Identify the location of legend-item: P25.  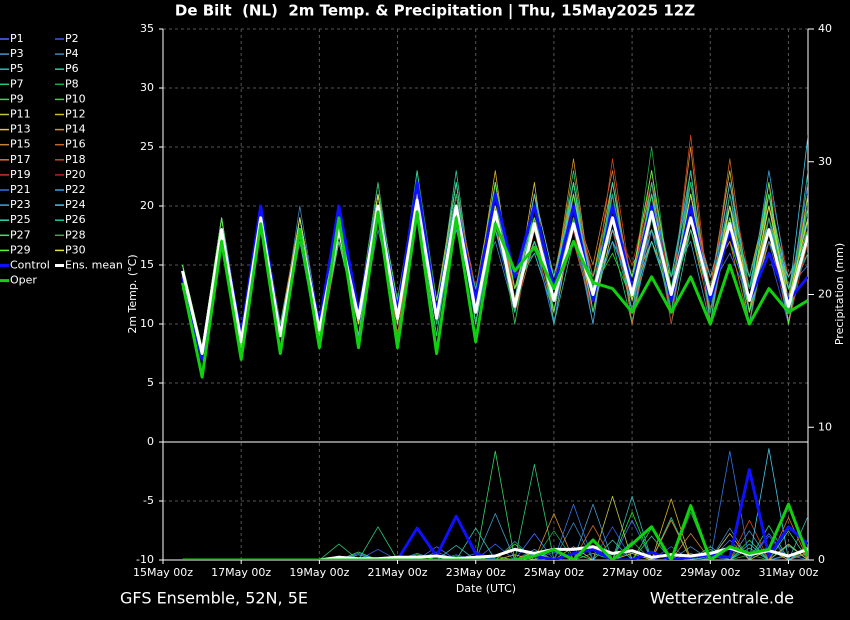
(15, 219).